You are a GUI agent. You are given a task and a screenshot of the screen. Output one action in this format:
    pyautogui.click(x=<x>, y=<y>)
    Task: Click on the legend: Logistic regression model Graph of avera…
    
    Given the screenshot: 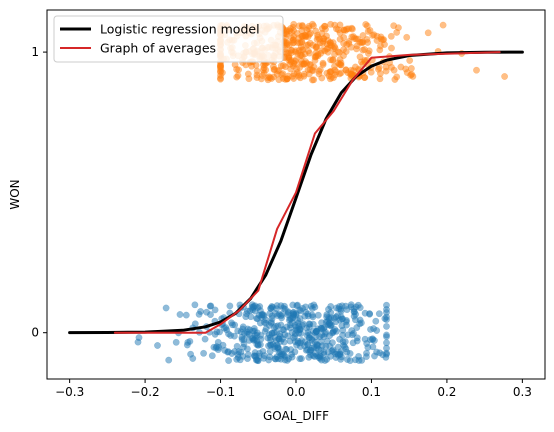 What is the action you would take?
    pyautogui.click(x=168, y=39)
    